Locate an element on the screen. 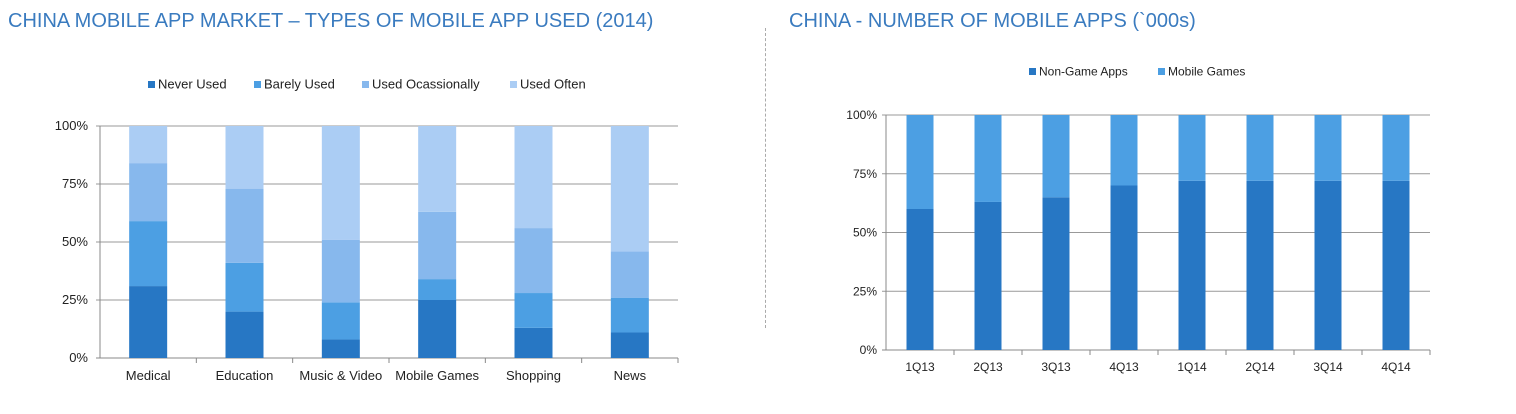 The height and width of the screenshot is (414, 1516). x-category-label: Medical is located at coordinates (148, 375).